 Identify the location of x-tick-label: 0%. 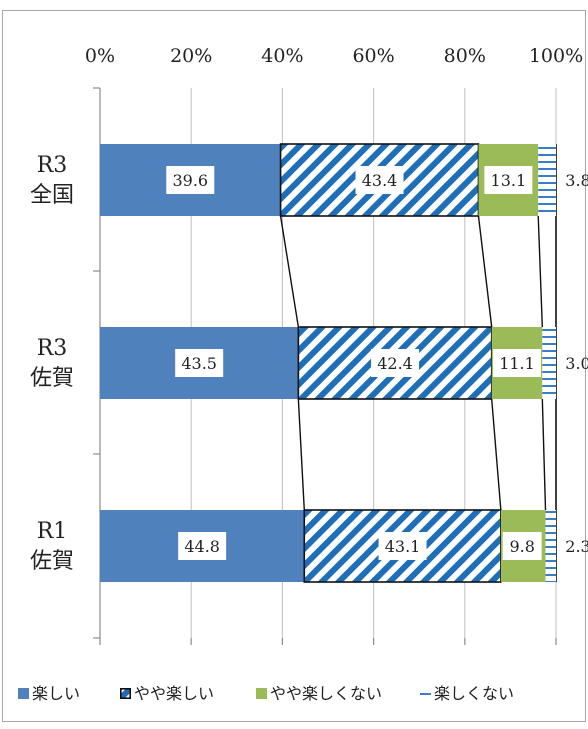
(100, 56).